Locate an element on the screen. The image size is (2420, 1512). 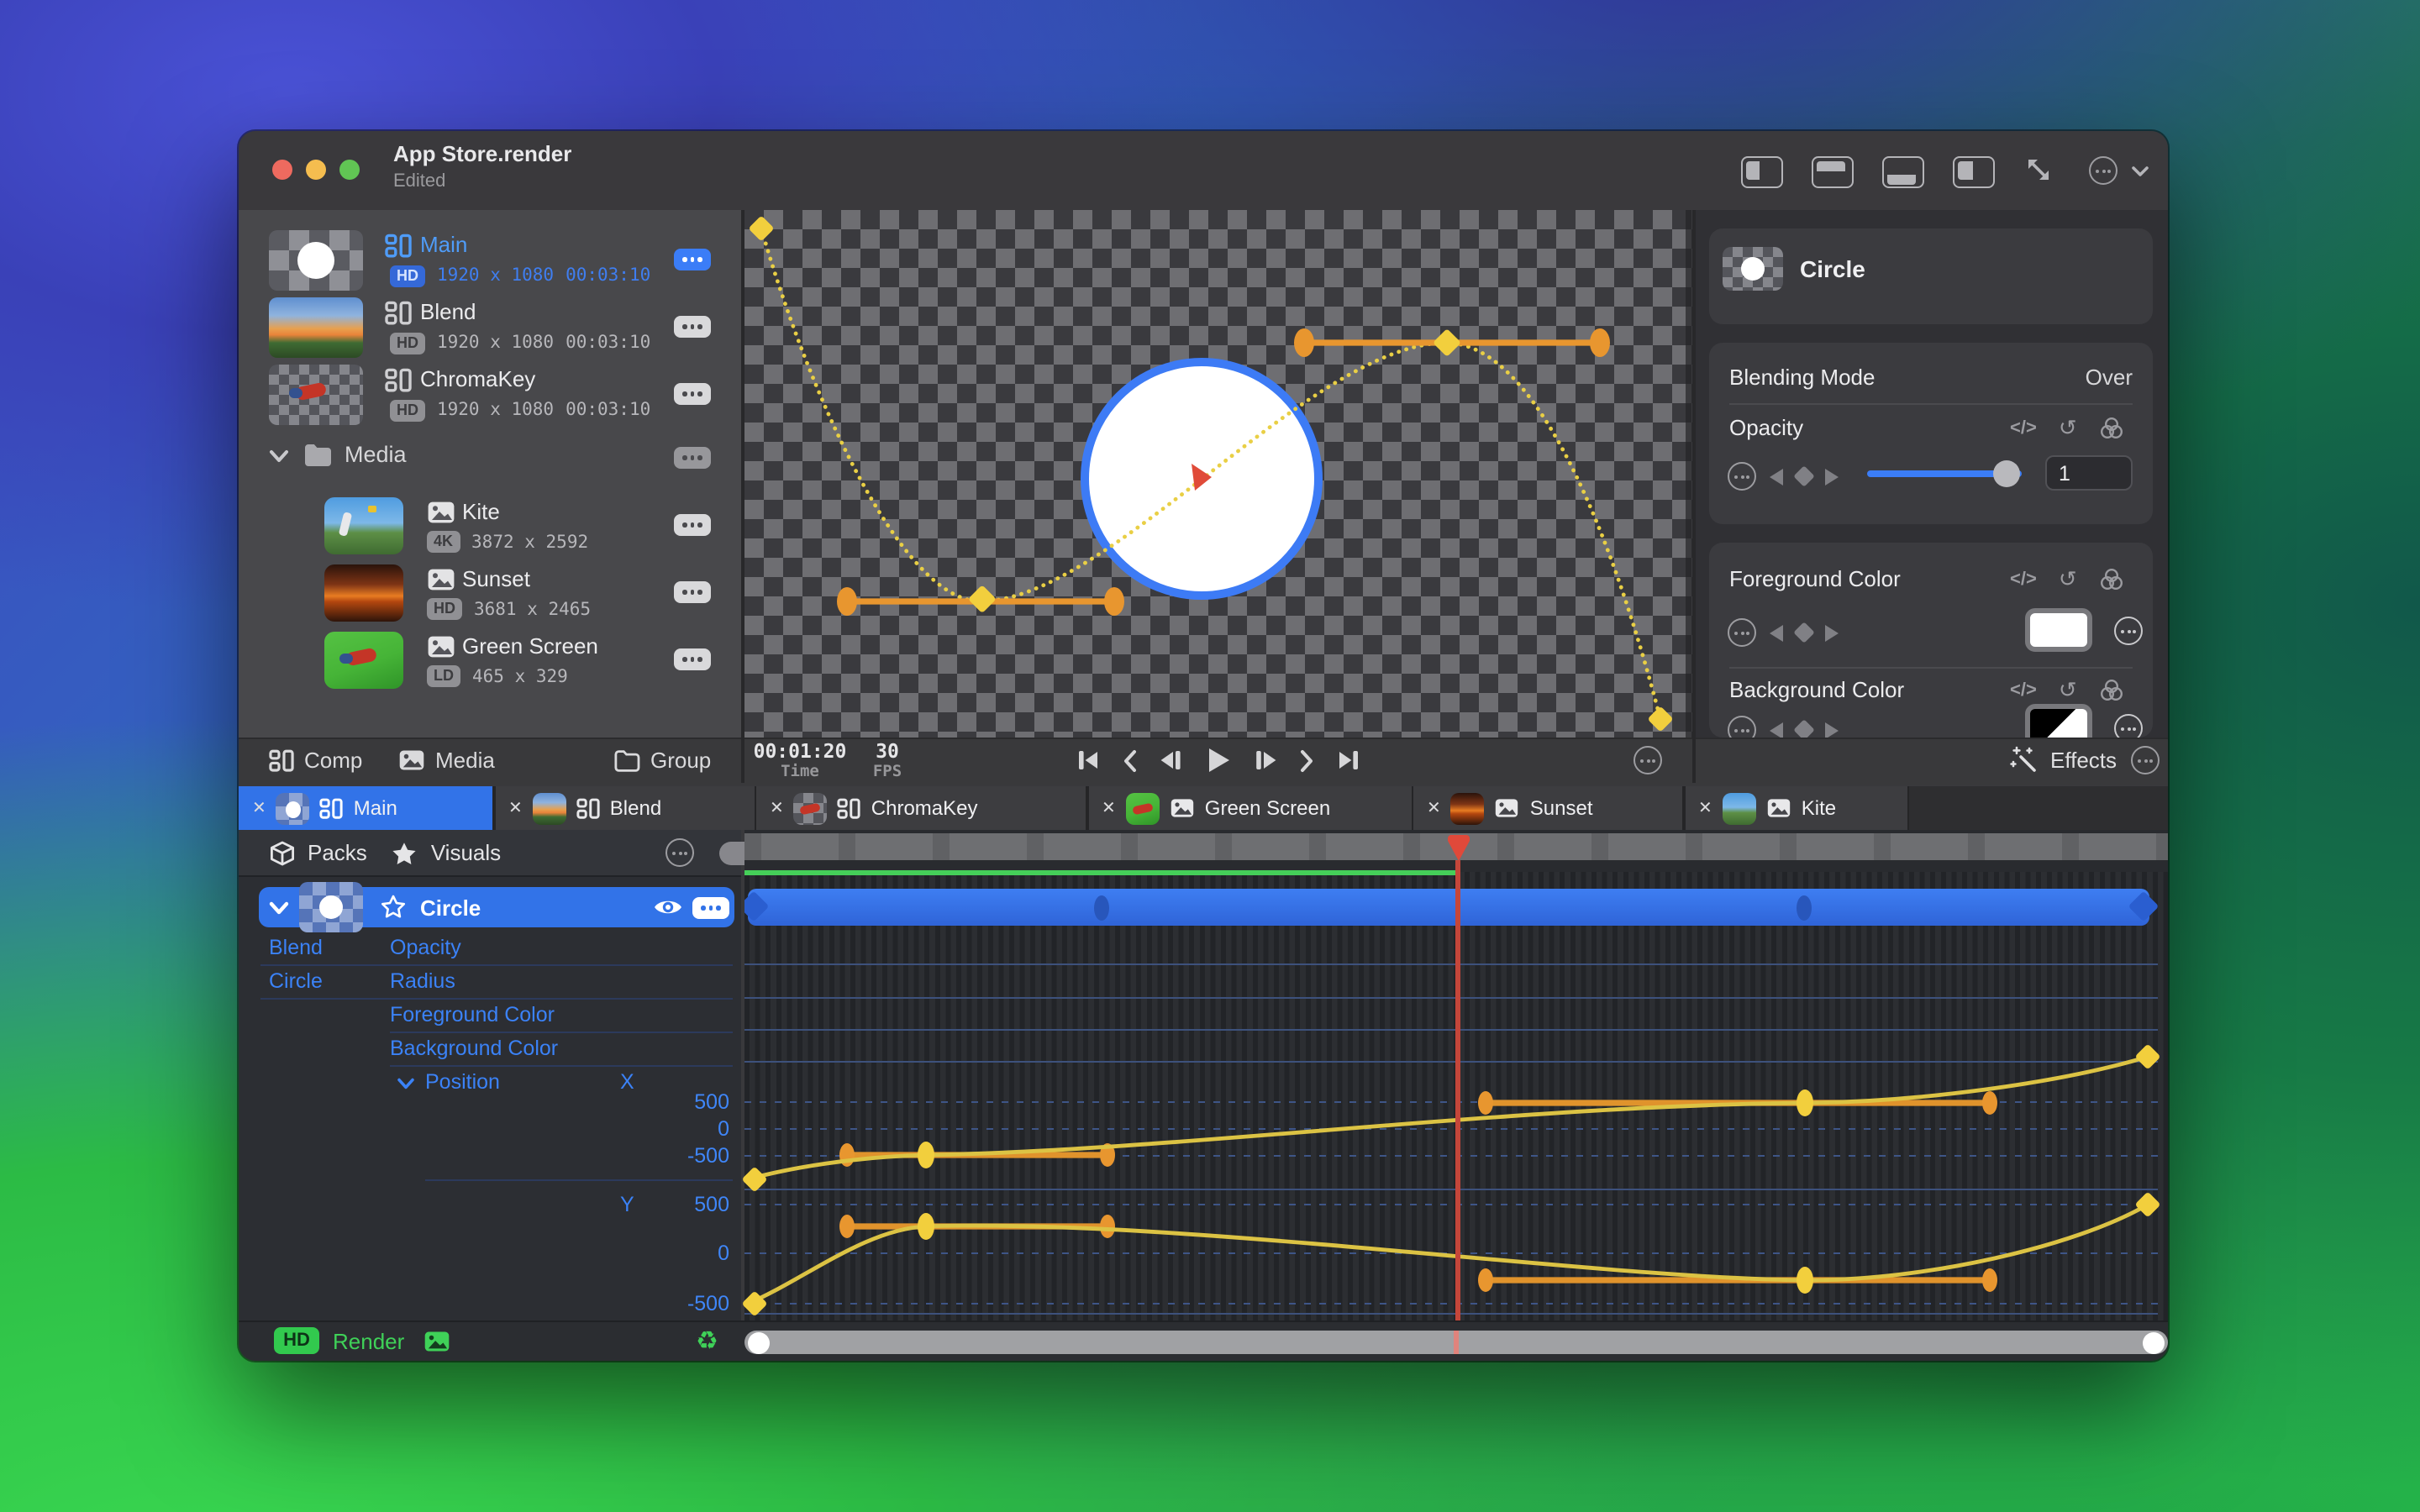
canvas-options-icon is located at coordinates (1648, 760).